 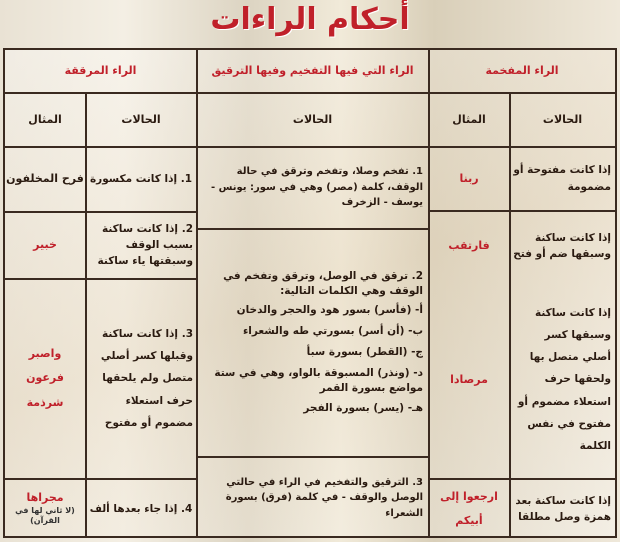 I want to click on example-cell: واصبر فرعون شرذمة, so click(x=45, y=378).